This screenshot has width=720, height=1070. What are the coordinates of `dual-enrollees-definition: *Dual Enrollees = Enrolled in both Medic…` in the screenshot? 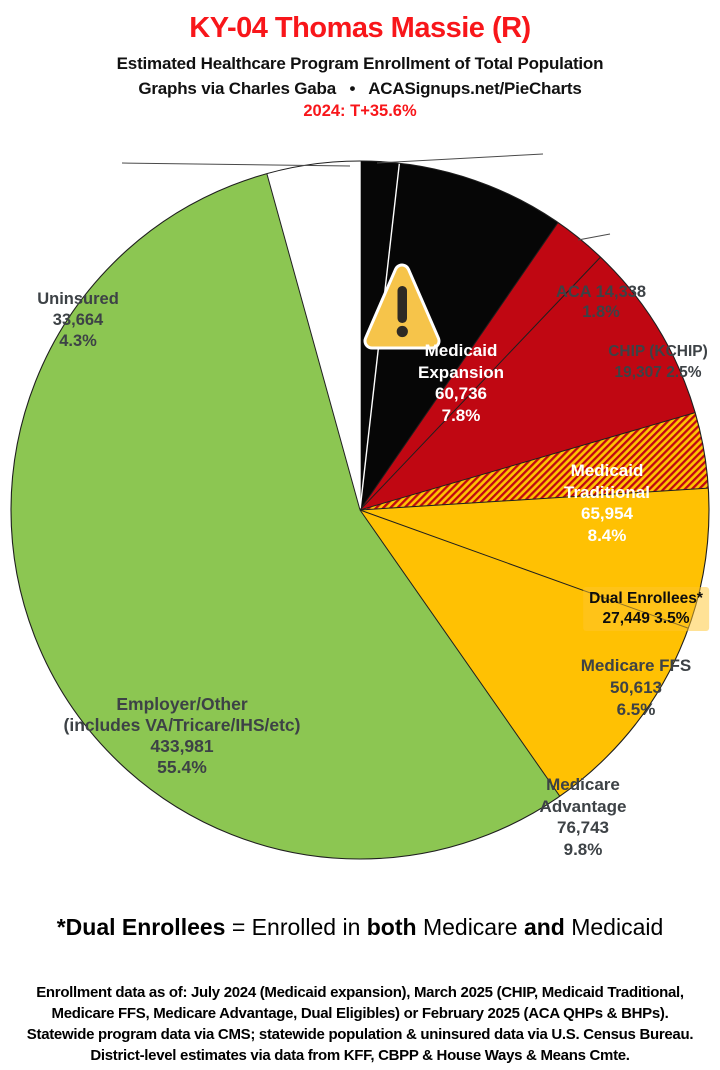 It's located at (360, 927).